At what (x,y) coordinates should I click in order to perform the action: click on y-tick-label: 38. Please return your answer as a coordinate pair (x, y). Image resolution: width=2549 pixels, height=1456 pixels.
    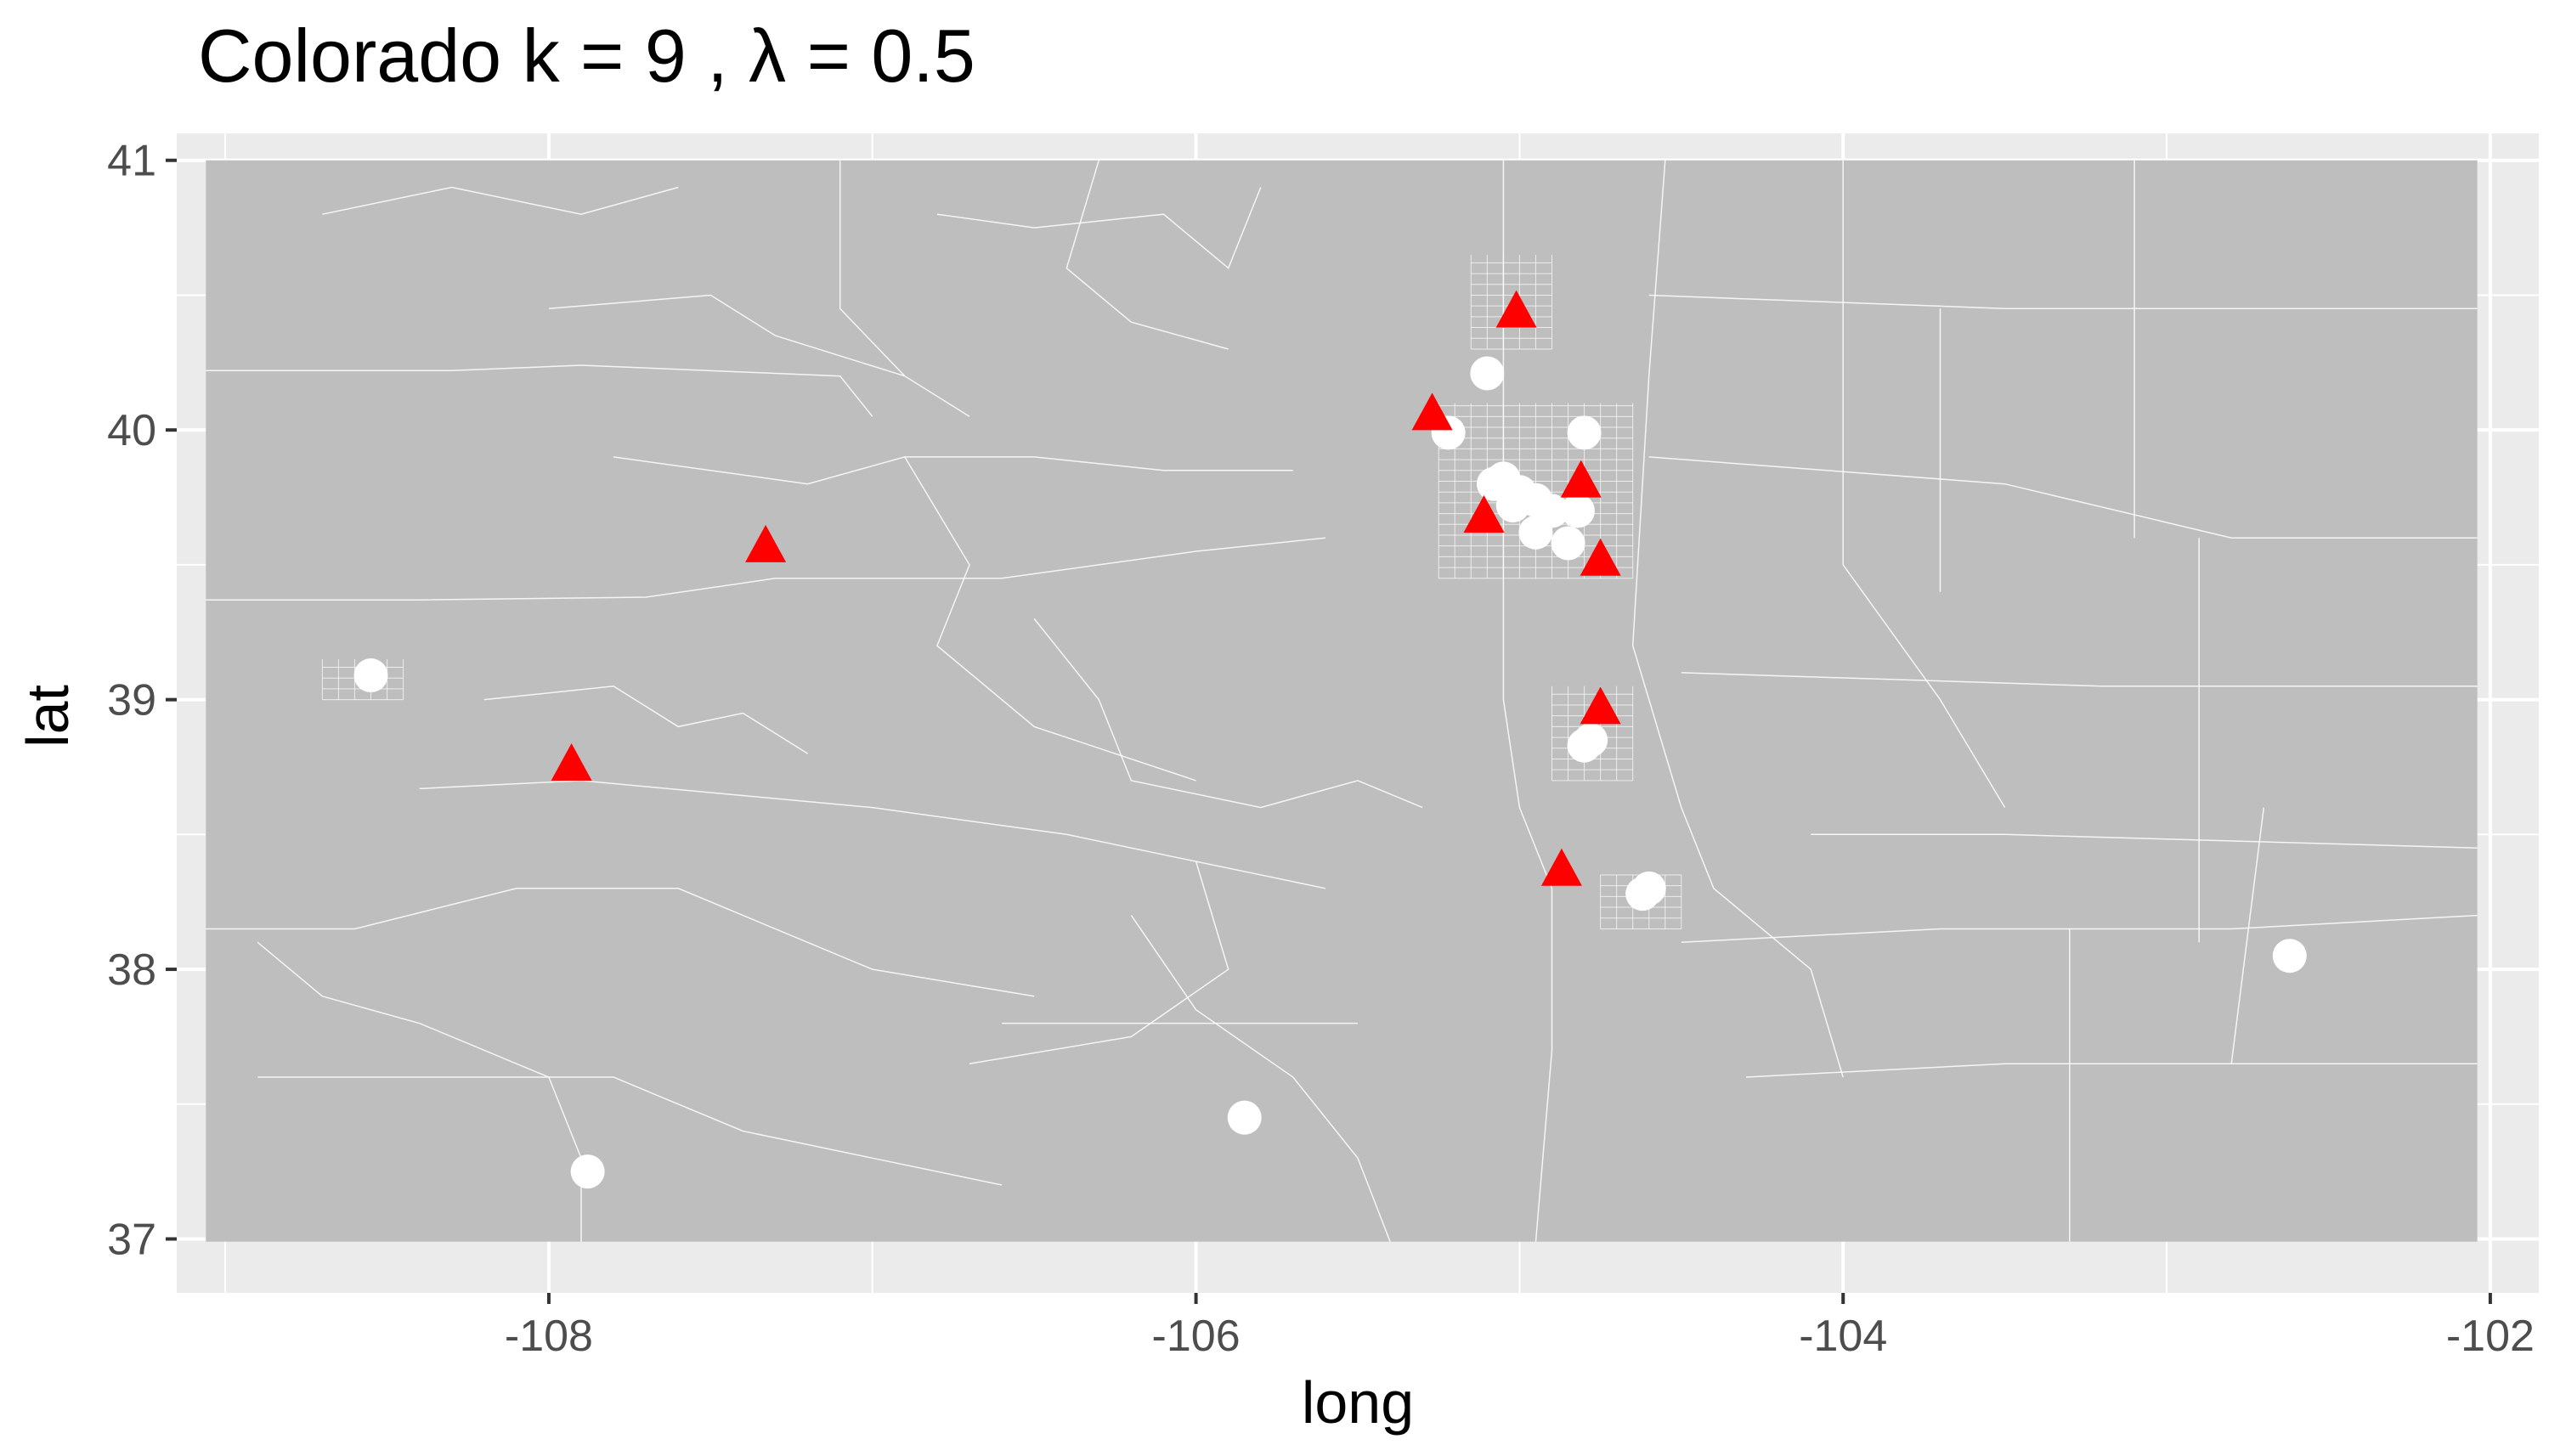
    Looking at the image, I should click on (132, 970).